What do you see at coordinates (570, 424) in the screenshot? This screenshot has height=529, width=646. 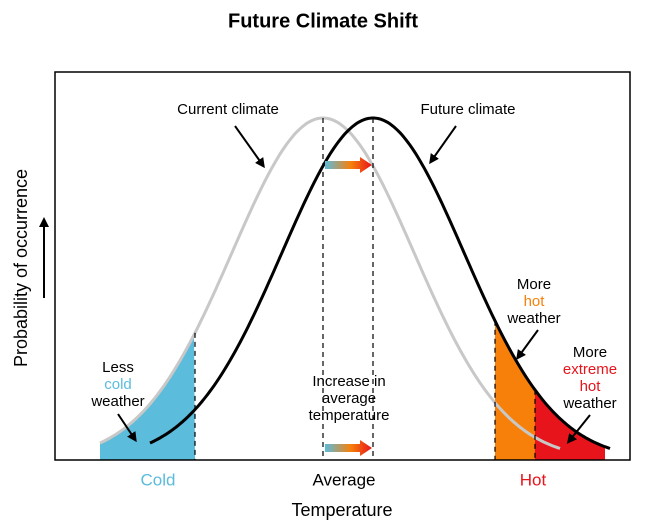 I see `extreme-area` at bounding box center [570, 424].